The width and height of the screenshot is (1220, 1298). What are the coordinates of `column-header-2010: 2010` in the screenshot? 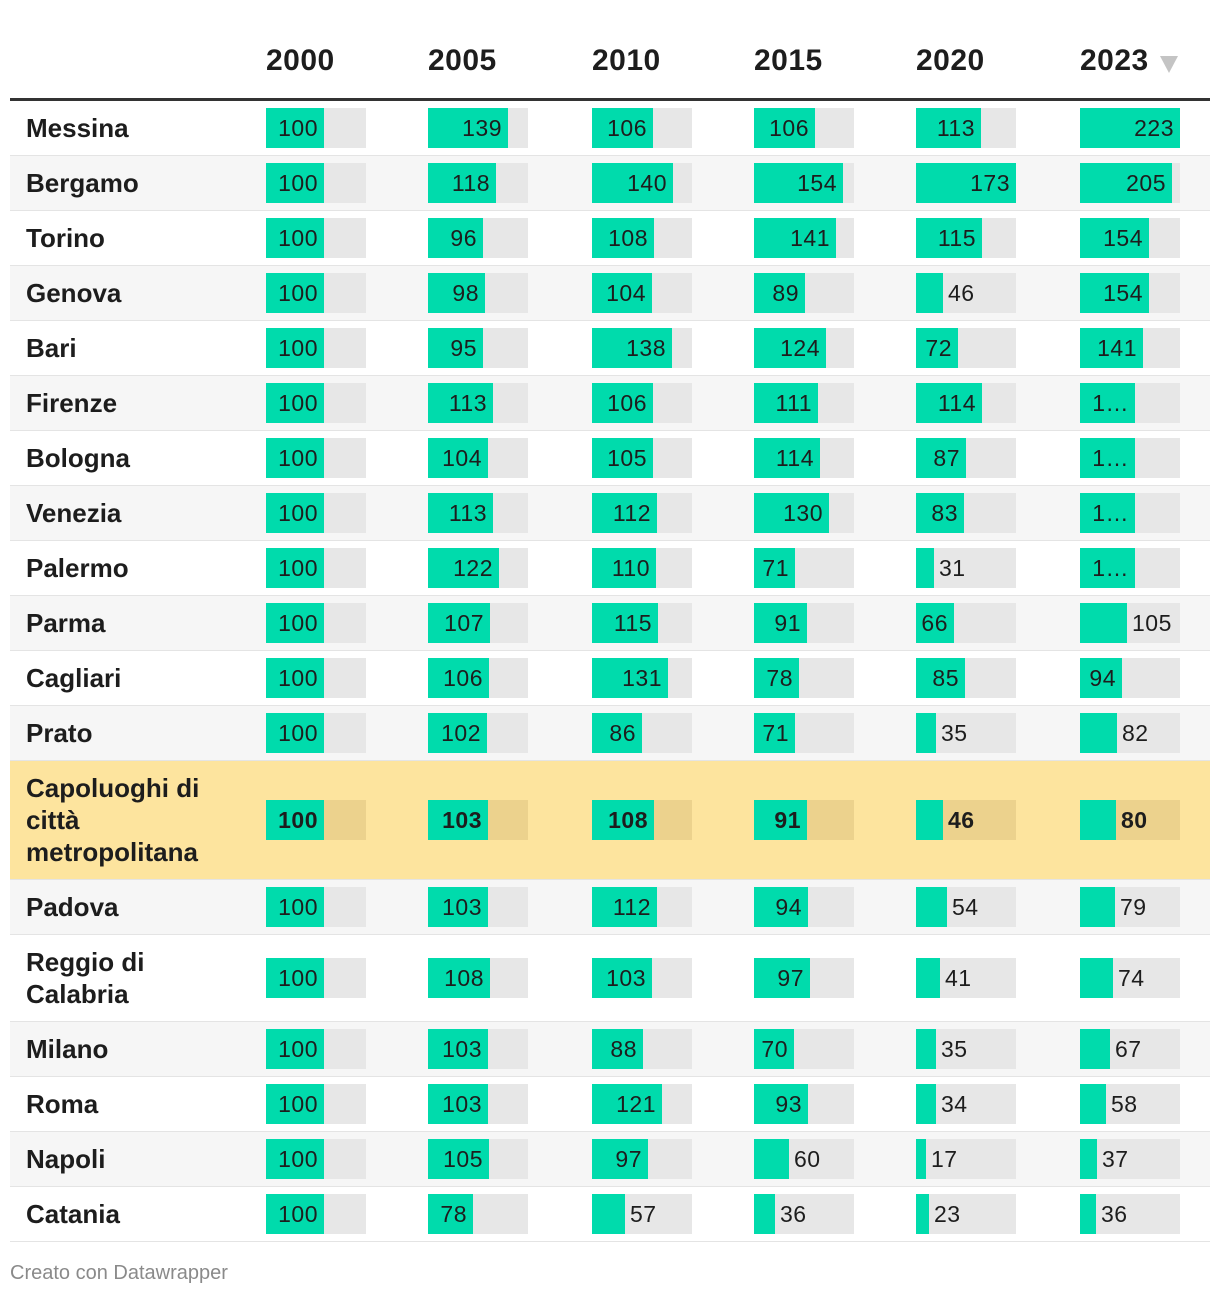 It's located at (626, 60).